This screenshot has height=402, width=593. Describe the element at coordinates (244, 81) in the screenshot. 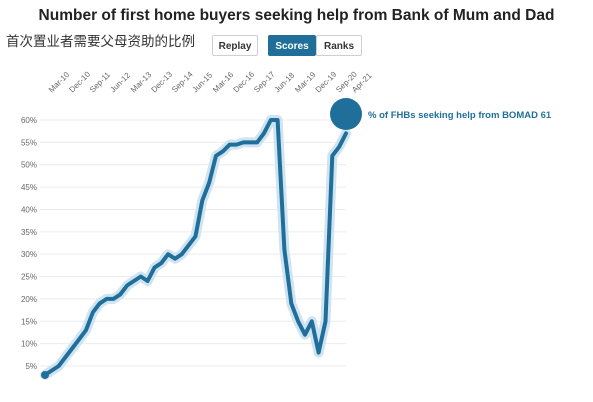

I see `x-tick-label: Dec-16` at that location.